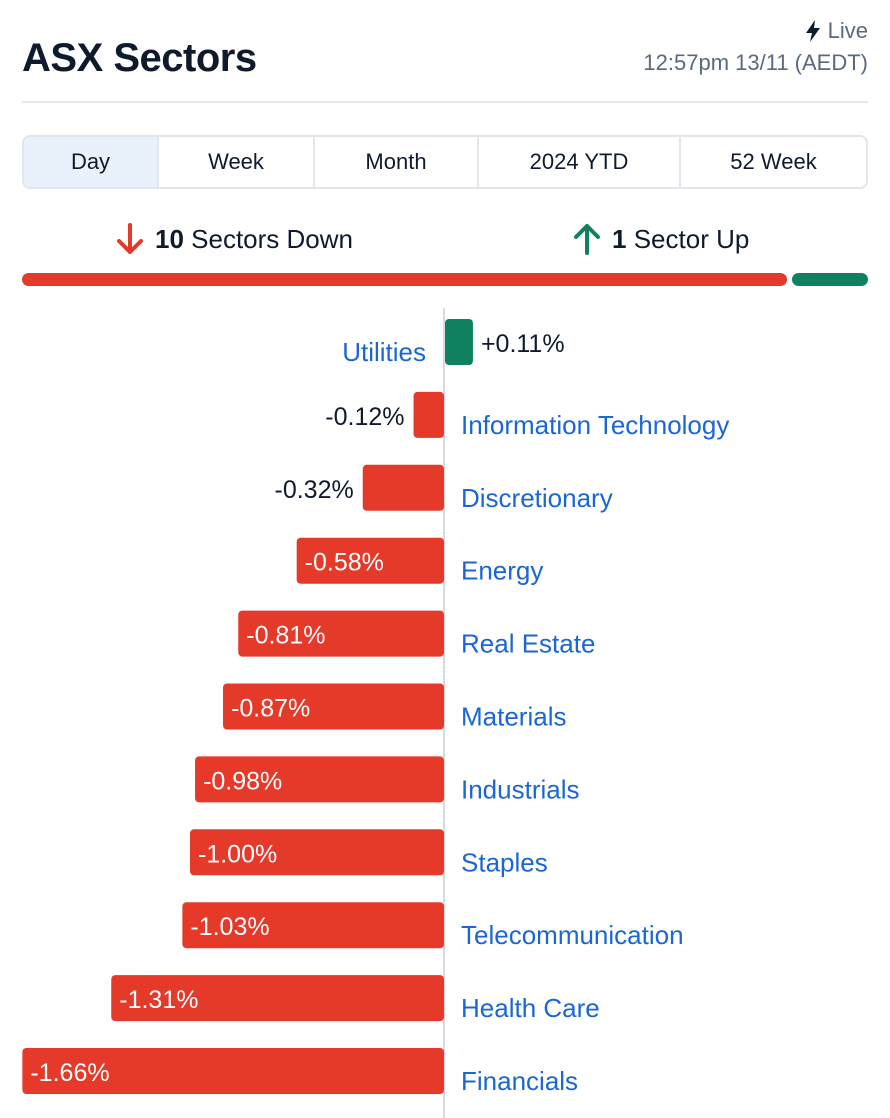 This screenshot has height=1118, width=890. I want to click on bar-telecommunication, so click(313, 925).